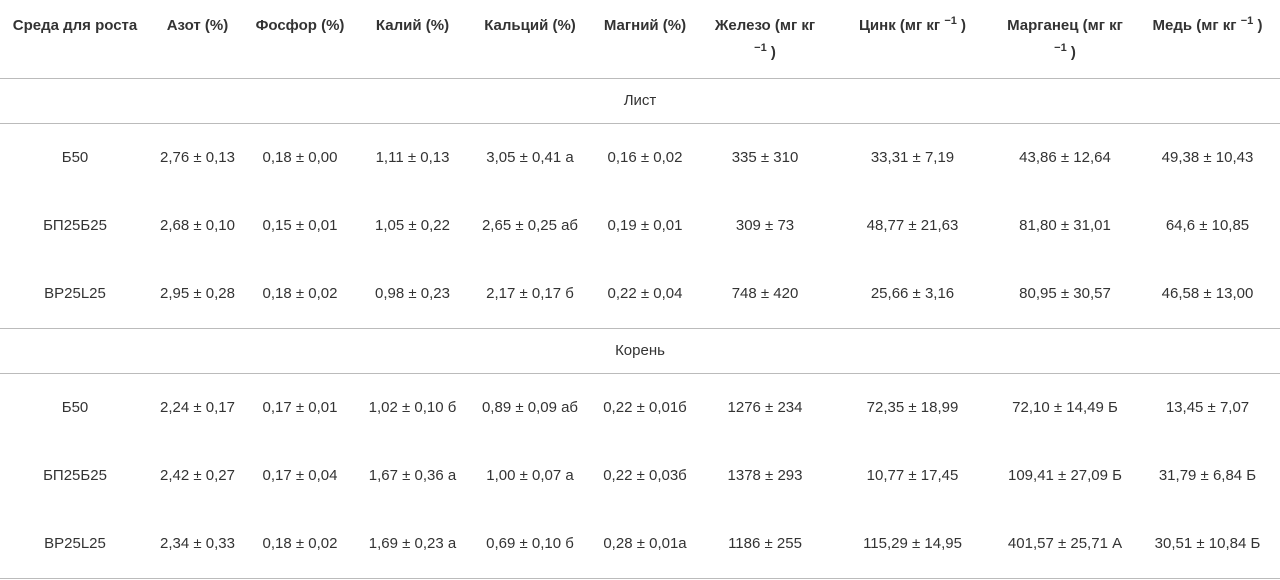  I want to click on cell: 2,24 ± 0,17, so click(197, 407).